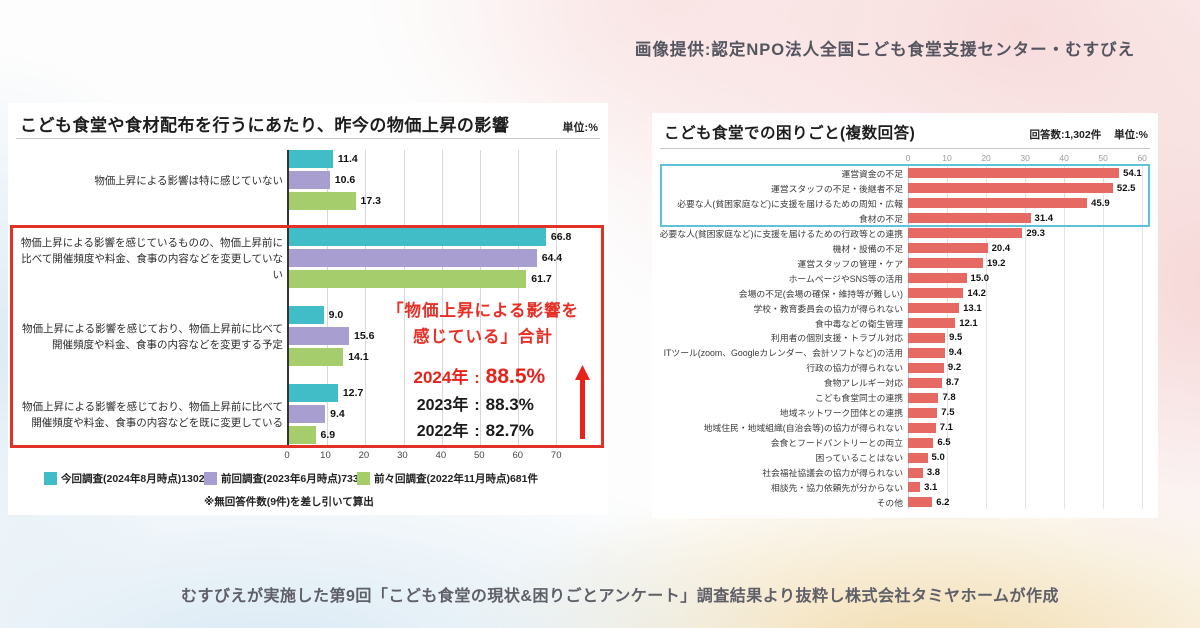 The image size is (1200, 628). I want to click on category-label-text: こども食堂同士の連携, so click(859, 398).